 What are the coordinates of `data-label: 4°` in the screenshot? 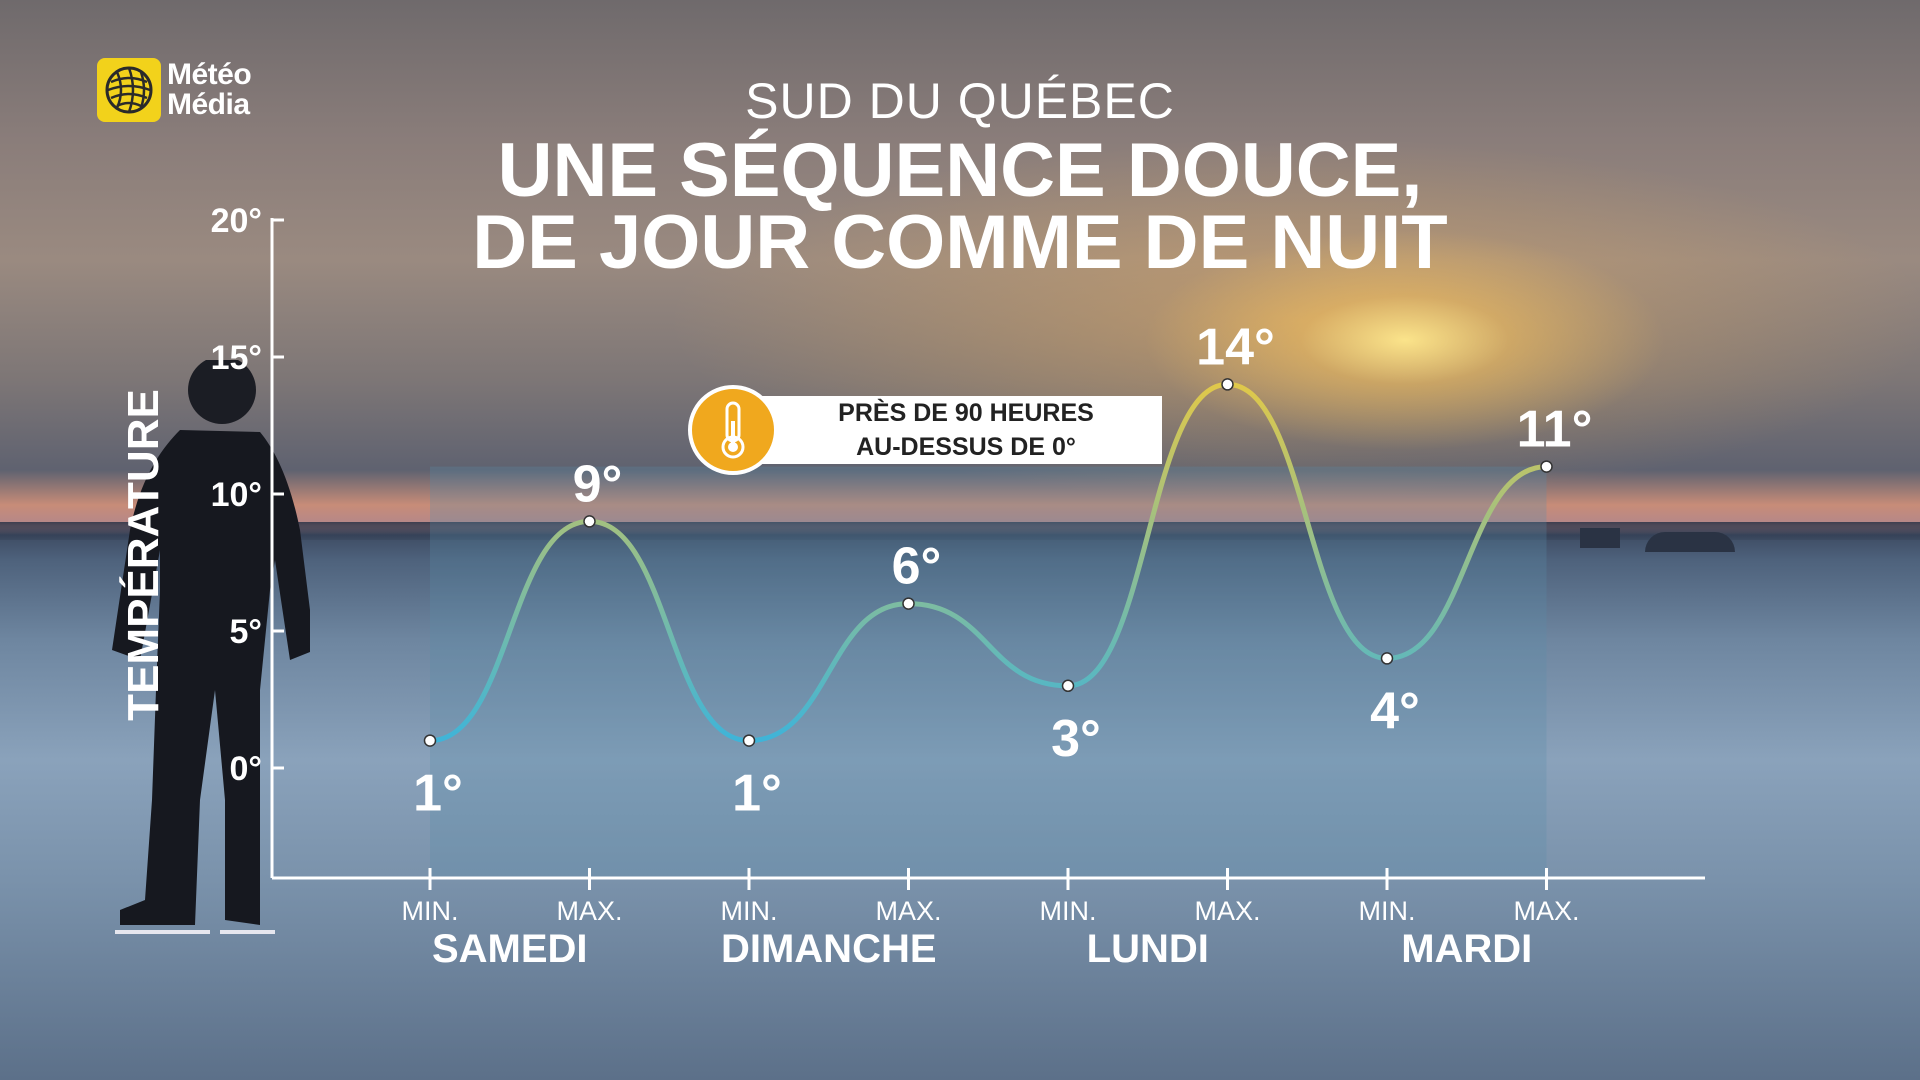 It's located at (1395, 711).